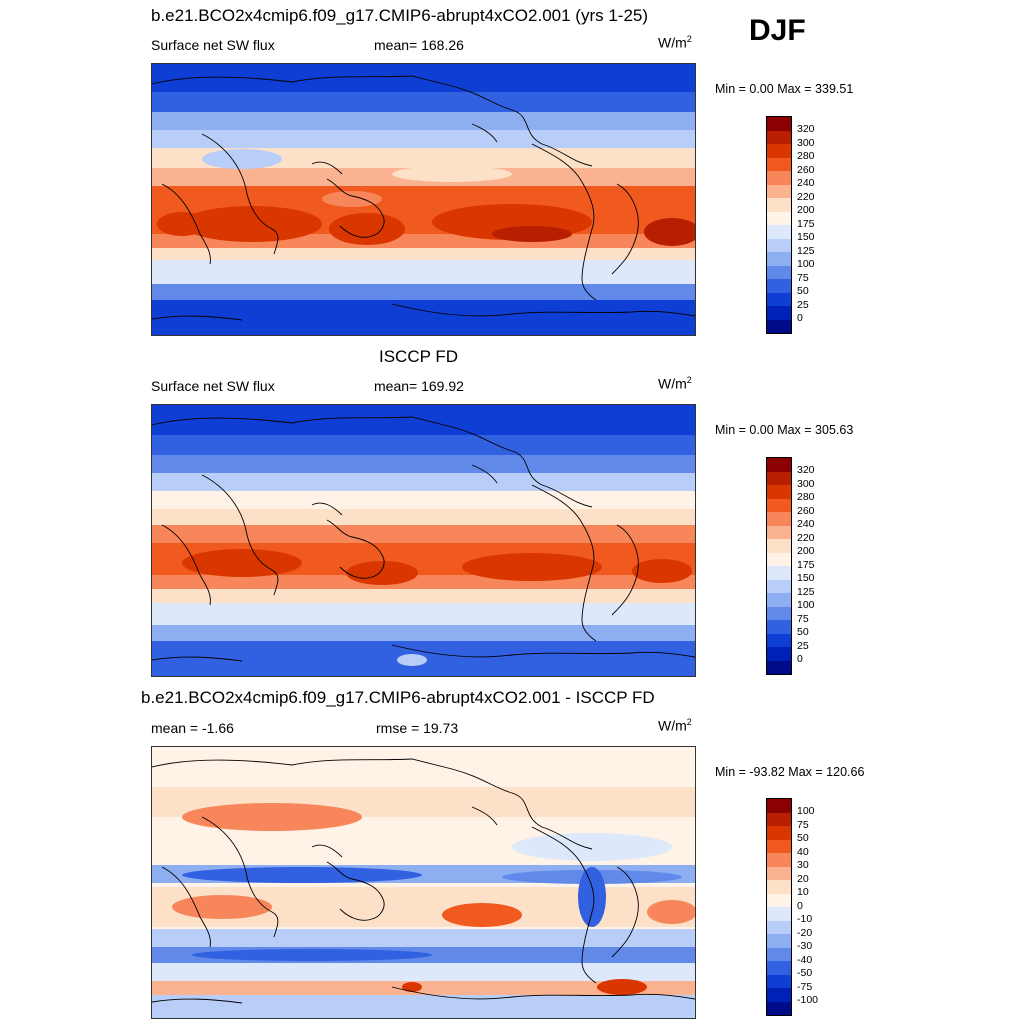 The height and width of the screenshot is (1024, 1024). What do you see at coordinates (213, 386) in the screenshot?
I see `panel2-variable-label: Surface net SW flux` at bounding box center [213, 386].